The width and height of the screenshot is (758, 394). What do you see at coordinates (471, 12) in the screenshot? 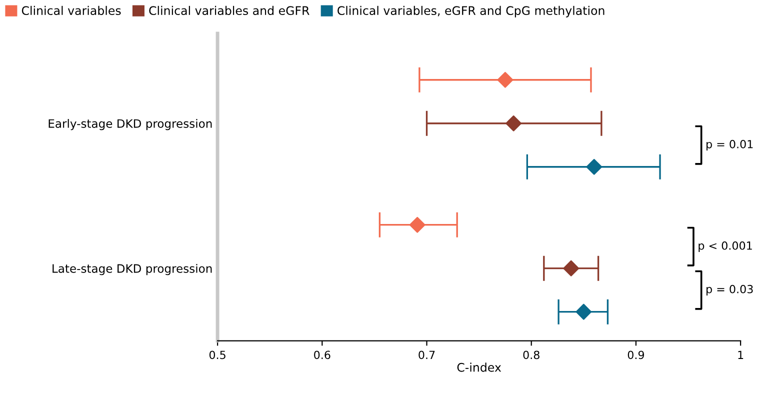
I see `legend-label: Clinical variables, eGFR and CpG methylation` at bounding box center [471, 12].